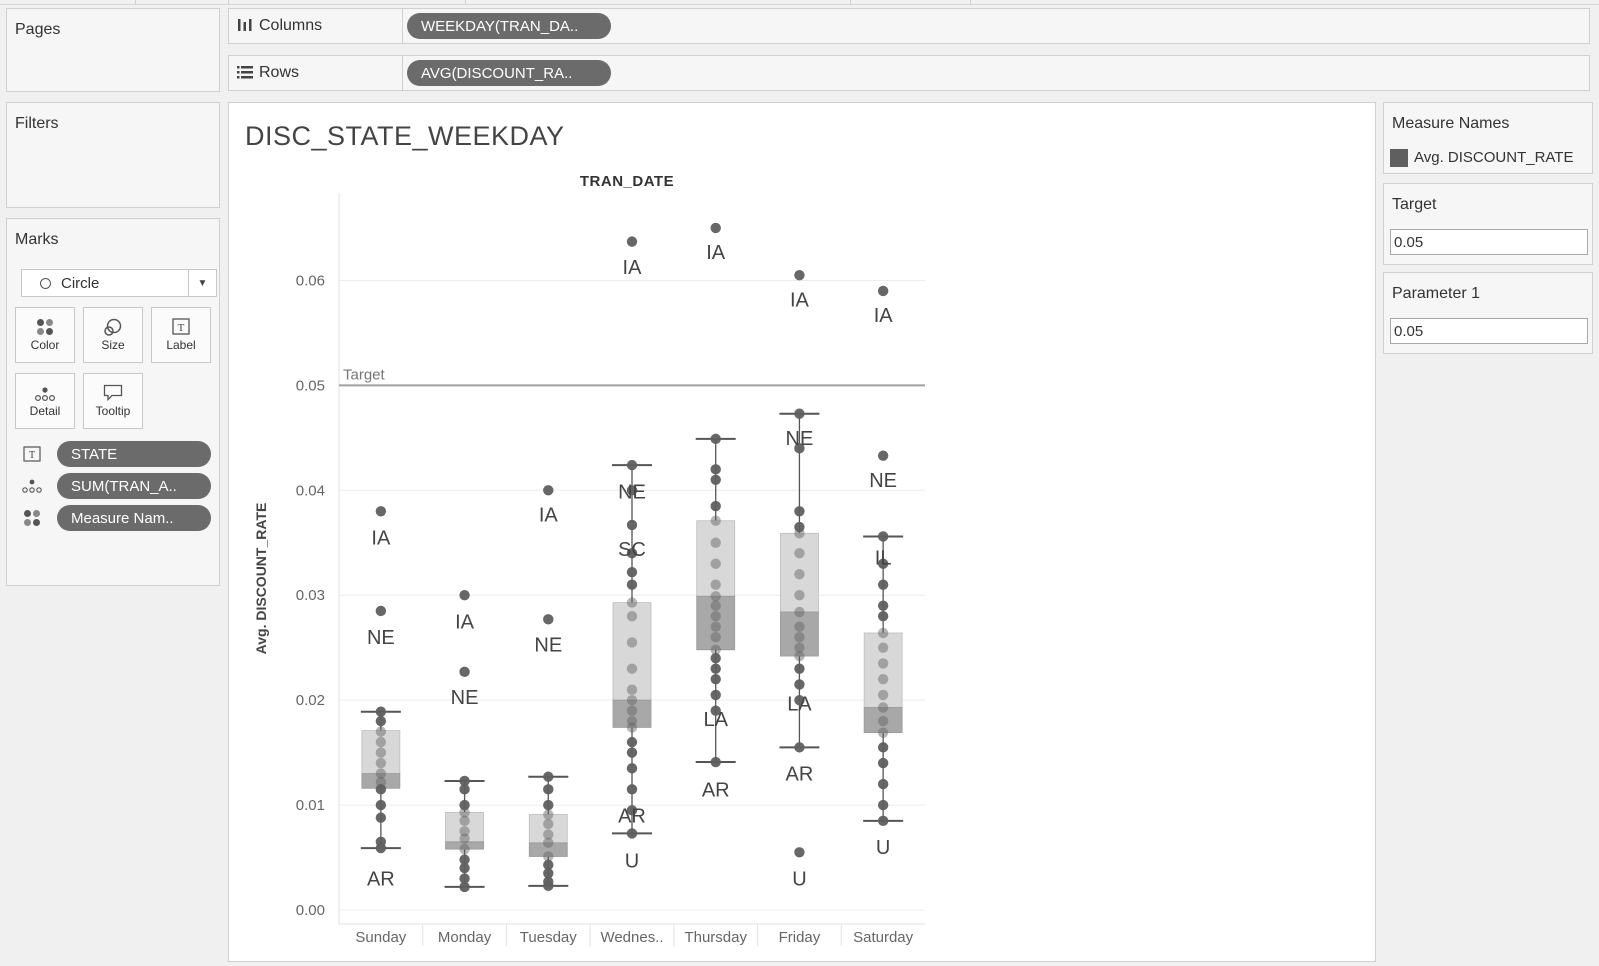 Image resolution: width=1599 pixels, height=966 pixels. Describe the element at coordinates (380, 937) in the screenshot. I see `x-tick-label: Sunday` at that location.